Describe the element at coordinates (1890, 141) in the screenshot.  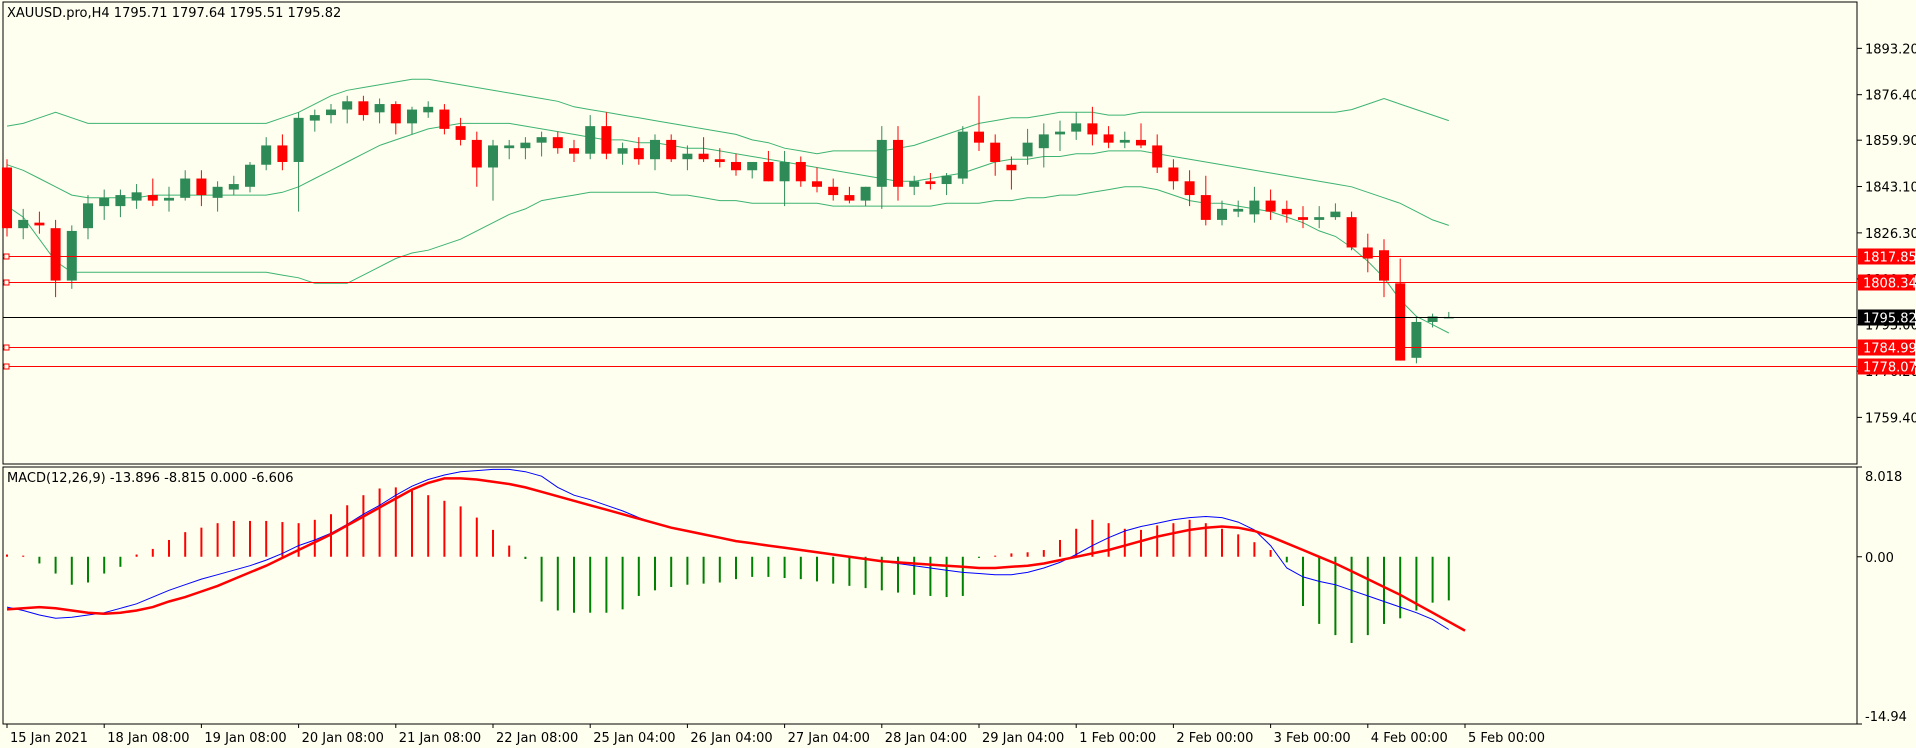
I see `price-tick-label: 1859.90` at that location.